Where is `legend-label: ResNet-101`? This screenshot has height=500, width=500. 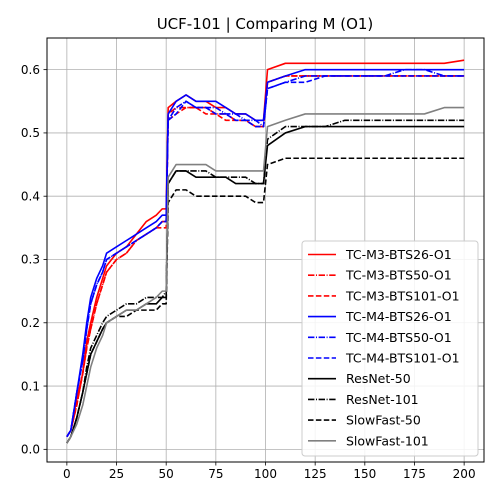 legend-label: ResNet-101 is located at coordinates (382, 399).